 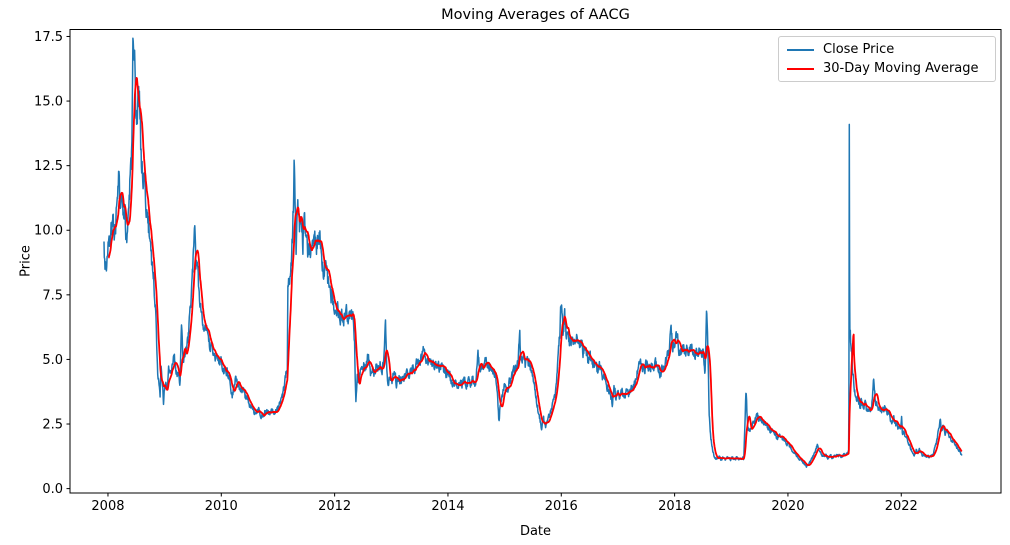 I want to click on y-tick-label: 0.0, so click(x=52, y=489).